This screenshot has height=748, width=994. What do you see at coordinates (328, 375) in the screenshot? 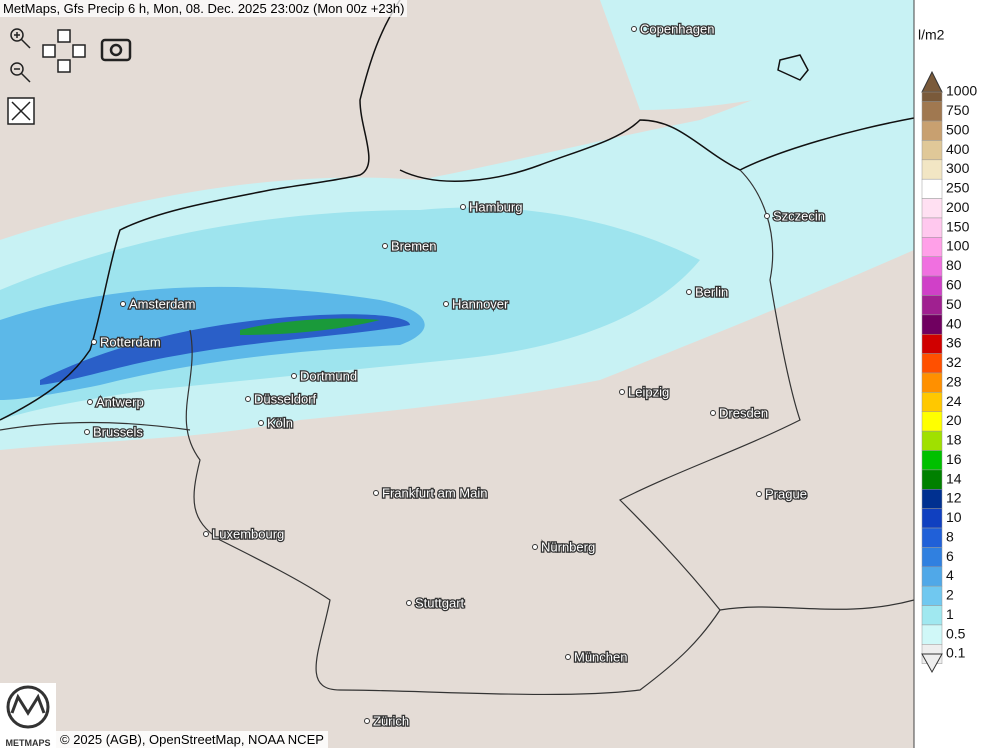
I see `city-label: Dortmund` at bounding box center [328, 375].